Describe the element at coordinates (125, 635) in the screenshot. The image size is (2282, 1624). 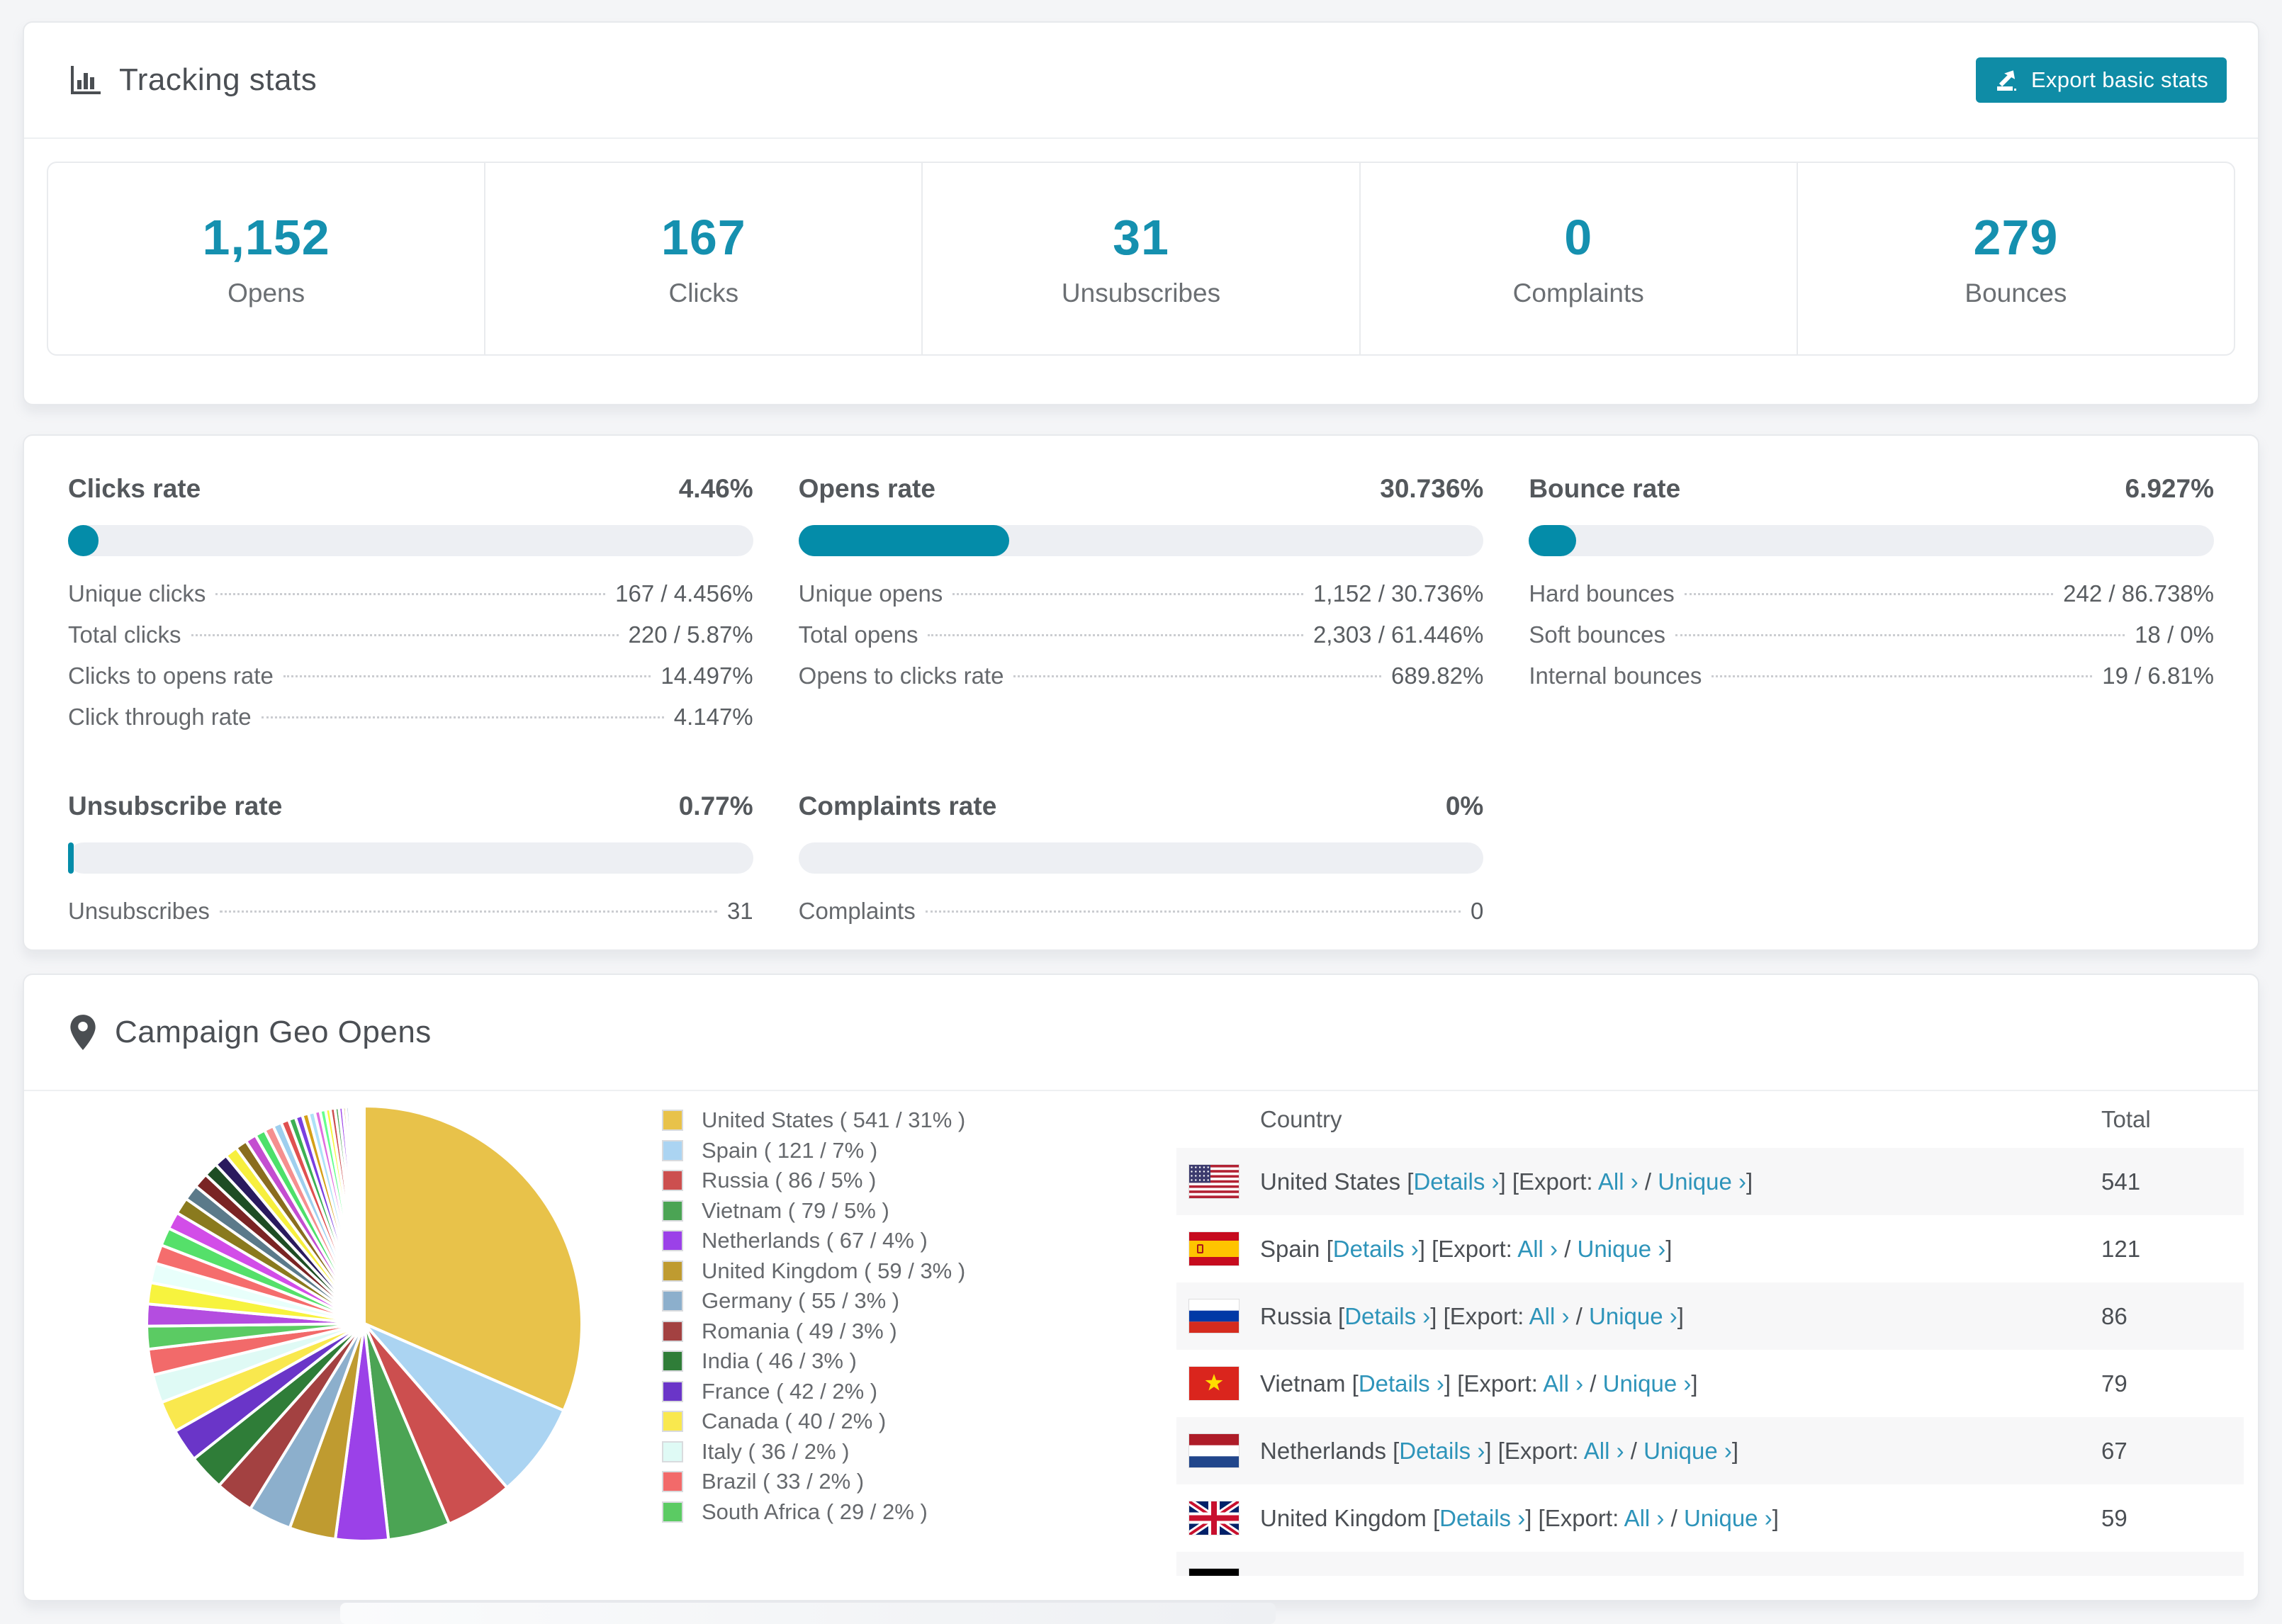
I see `rate-stat-label: Total clicks` at that location.